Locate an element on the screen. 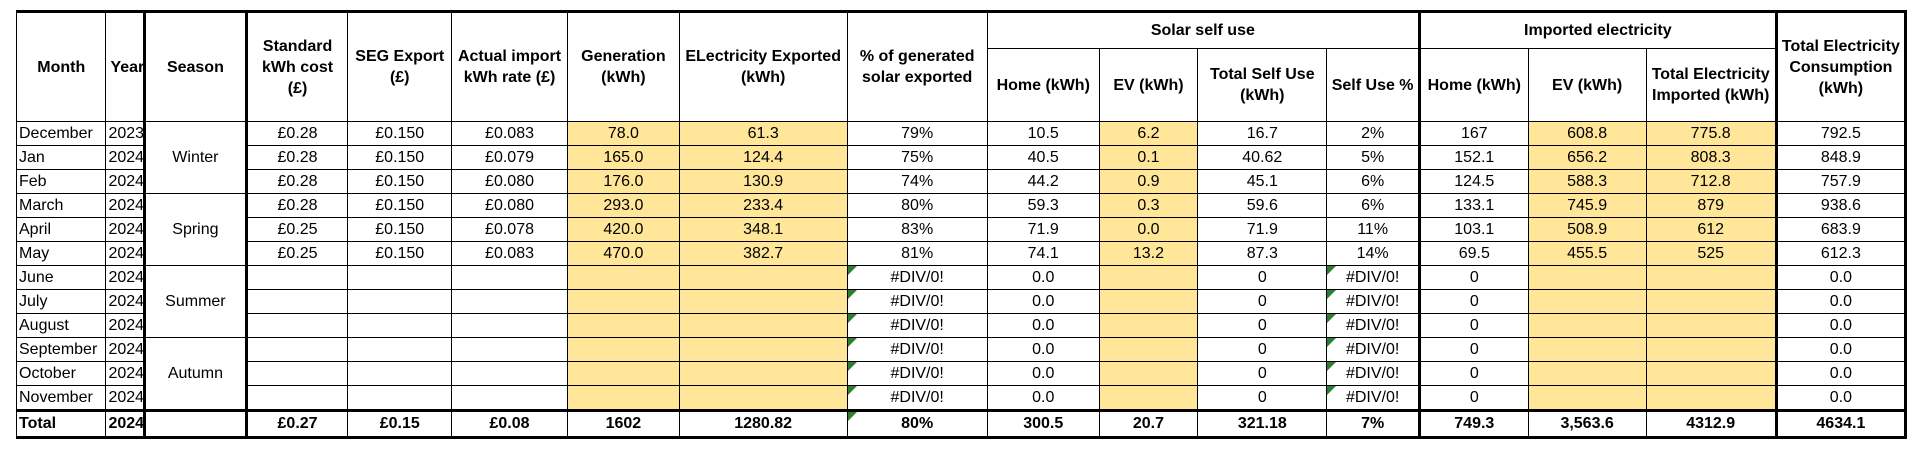  cell-import-rate: £0.079 is located at coordinates (509, 157).